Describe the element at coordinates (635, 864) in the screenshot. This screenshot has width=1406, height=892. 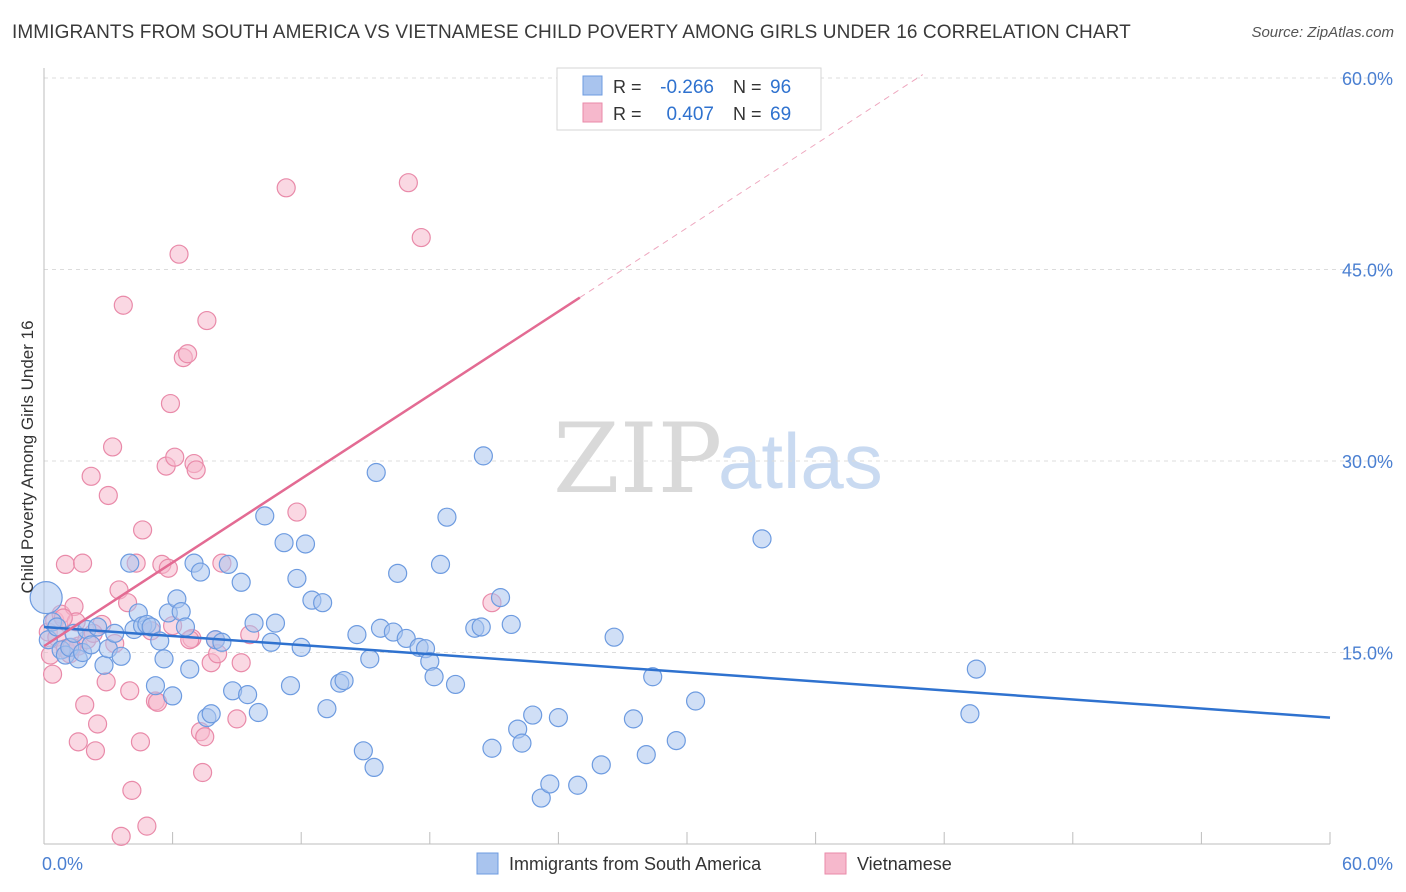
I see `legend-label-south-america: Immigrants from South America` at that location.